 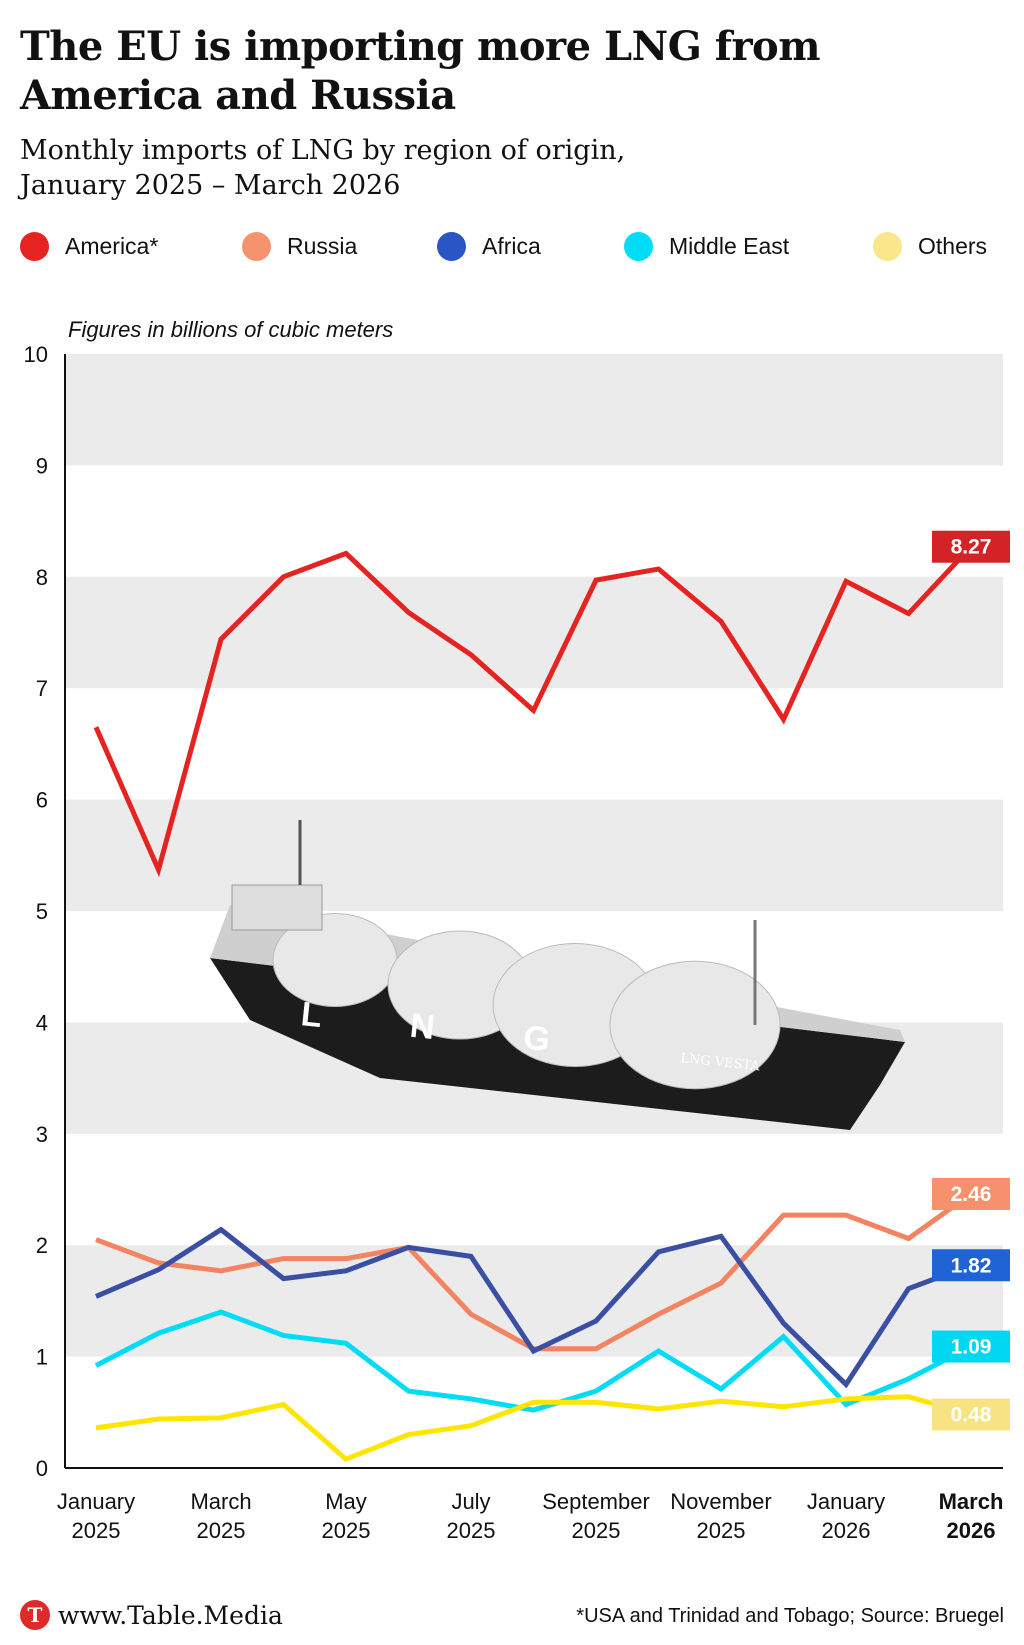 I want to click on end-value-label: 0.48, so click(x=971, y=1415).